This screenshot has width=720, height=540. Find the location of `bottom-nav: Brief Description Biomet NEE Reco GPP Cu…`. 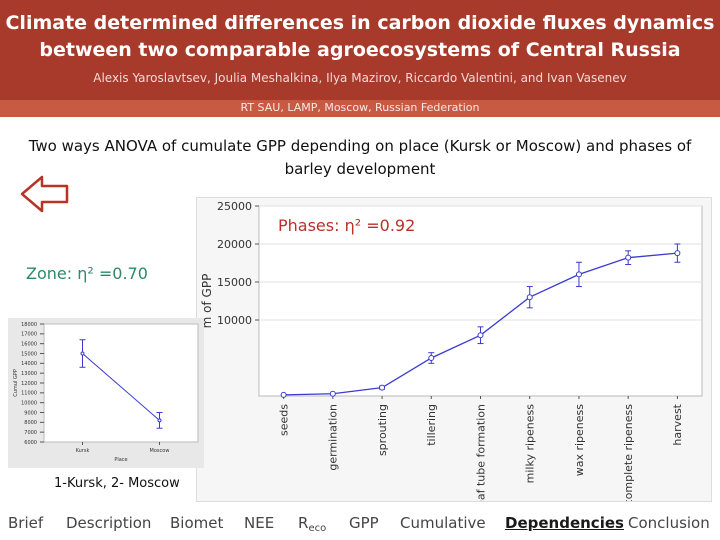

bottom-nav: Brief Description Biomet NEE Reco GPP Cu… is located at coordinates (360, 521).